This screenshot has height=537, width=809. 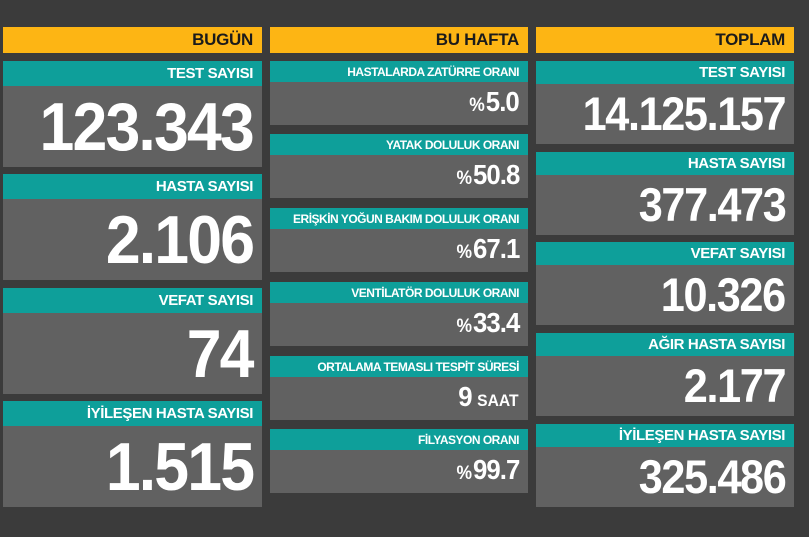 What do you see at coordinates (221, 354) in the screenshot?
I see `today-death-value: 74` at bounding box center [221, 354].